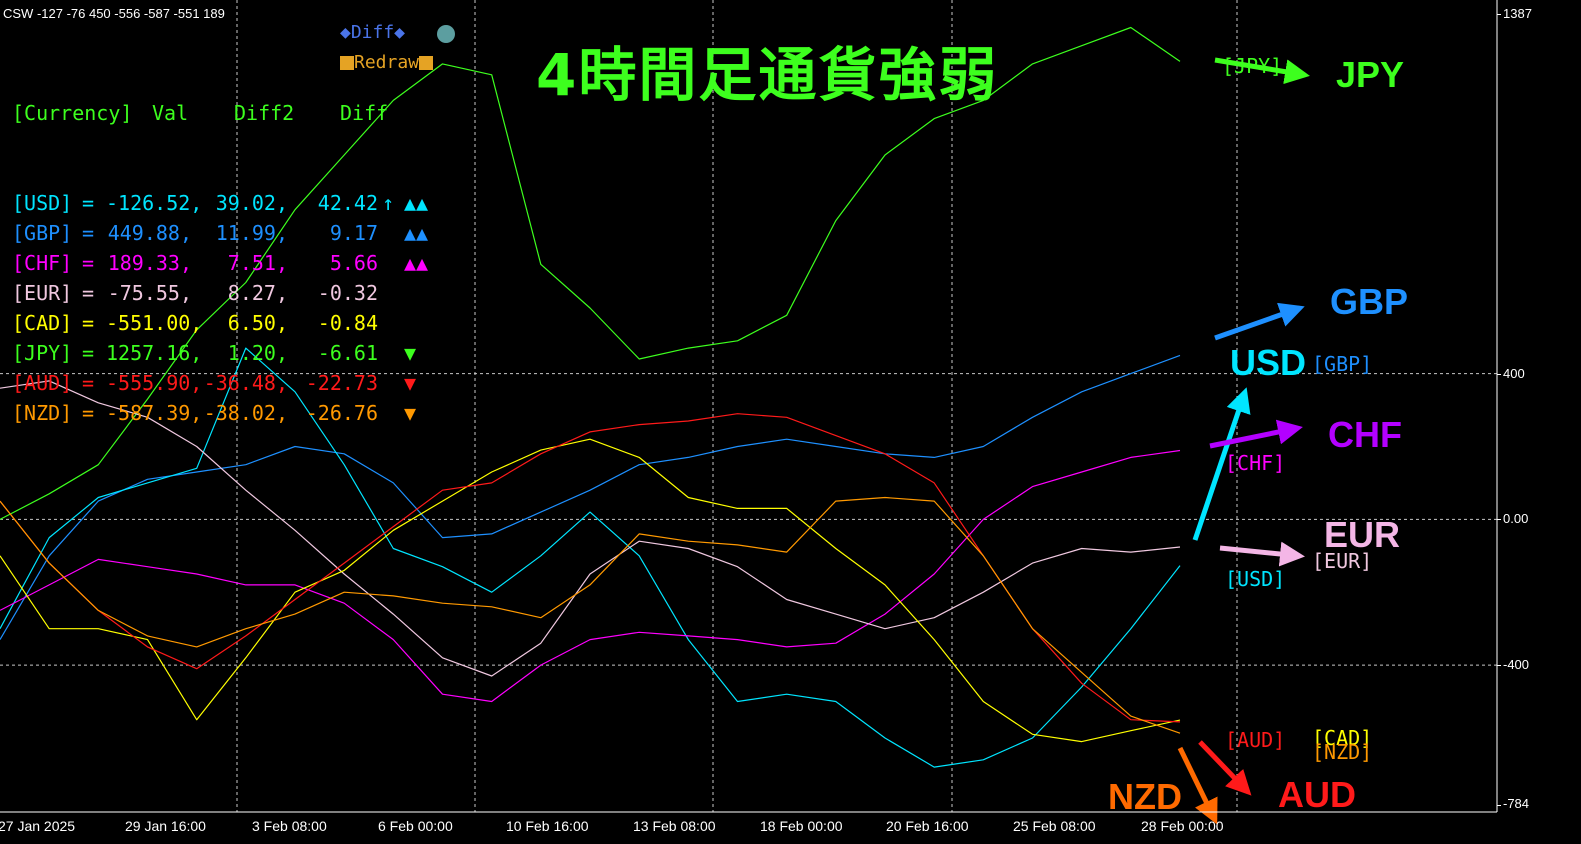 This screenshot has width=1581, height=844. What do you see at coordinates (149, 293) in the screenshot?
I see `row-val: -75.55,` at bounding box center [149, 293].